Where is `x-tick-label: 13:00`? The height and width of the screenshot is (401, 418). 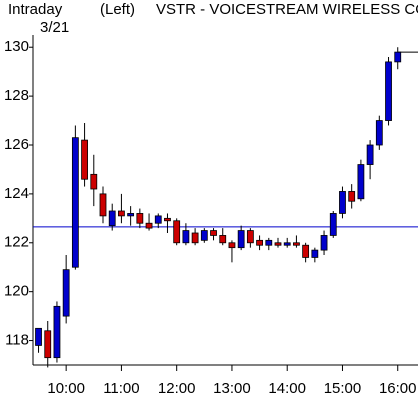 x-tick-label: 13:00 is located at coordinates (232, 388).